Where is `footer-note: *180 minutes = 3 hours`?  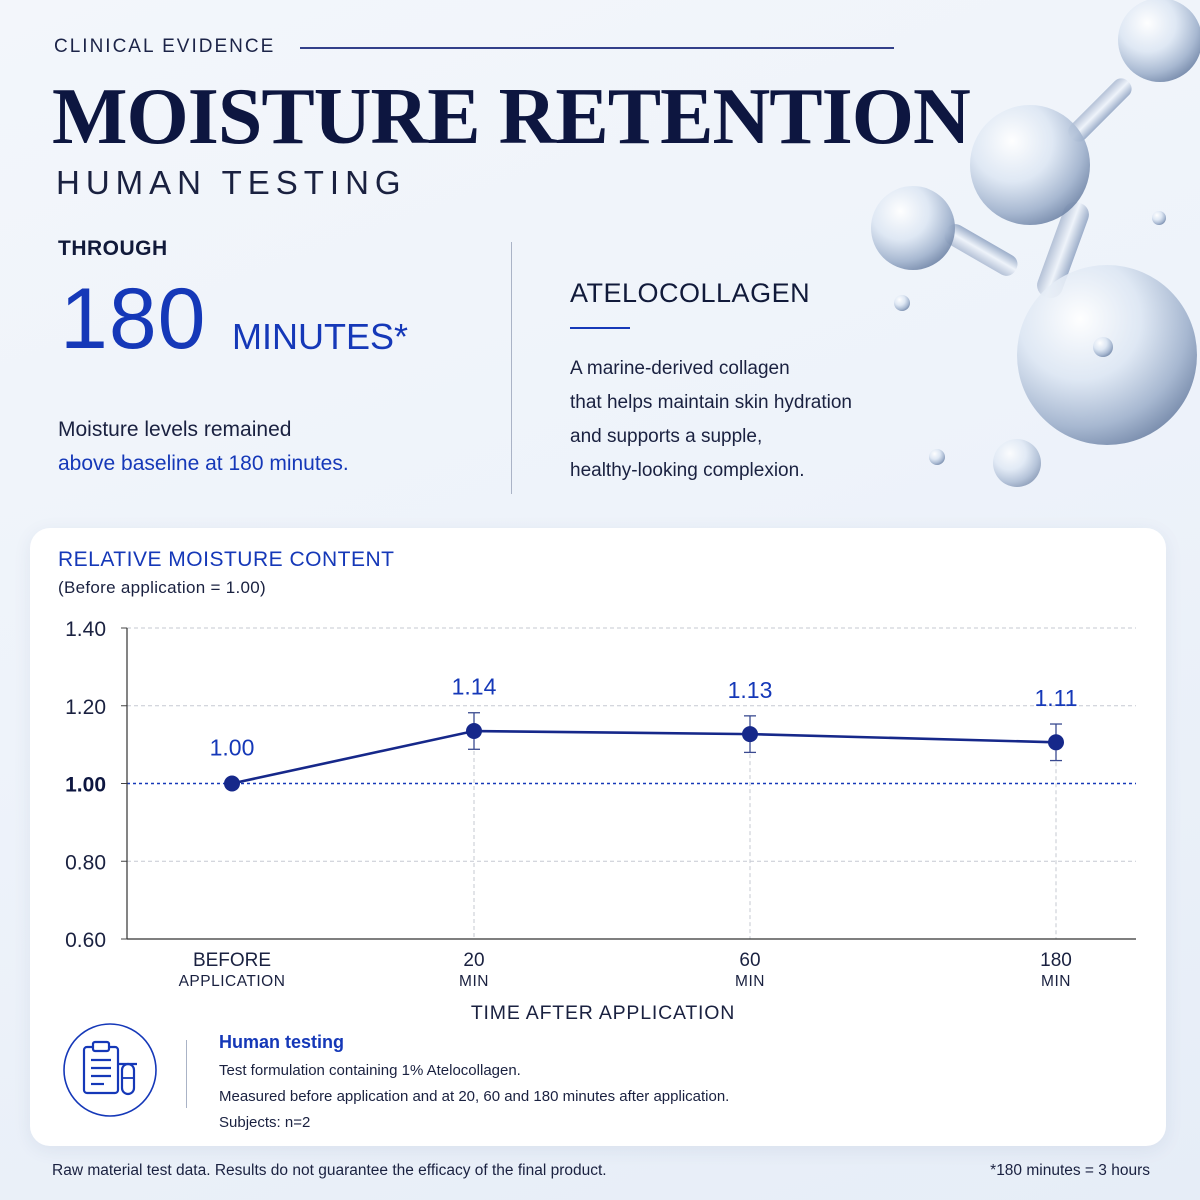 footer-note: *180 minutes = 3 hours is located at coordinates (1070, 1170).